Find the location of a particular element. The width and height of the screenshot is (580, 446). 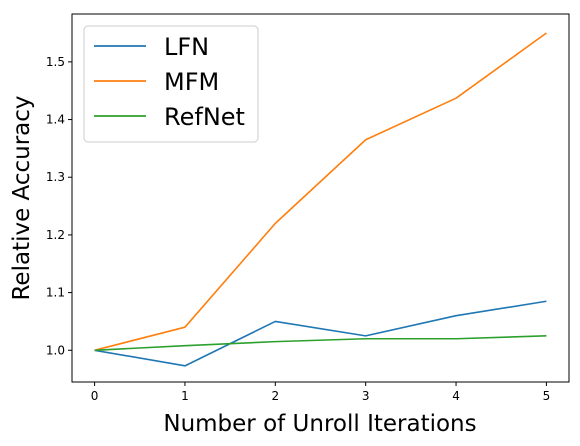

y-tick-label: 1.0 is located at coordinates (55, 350).